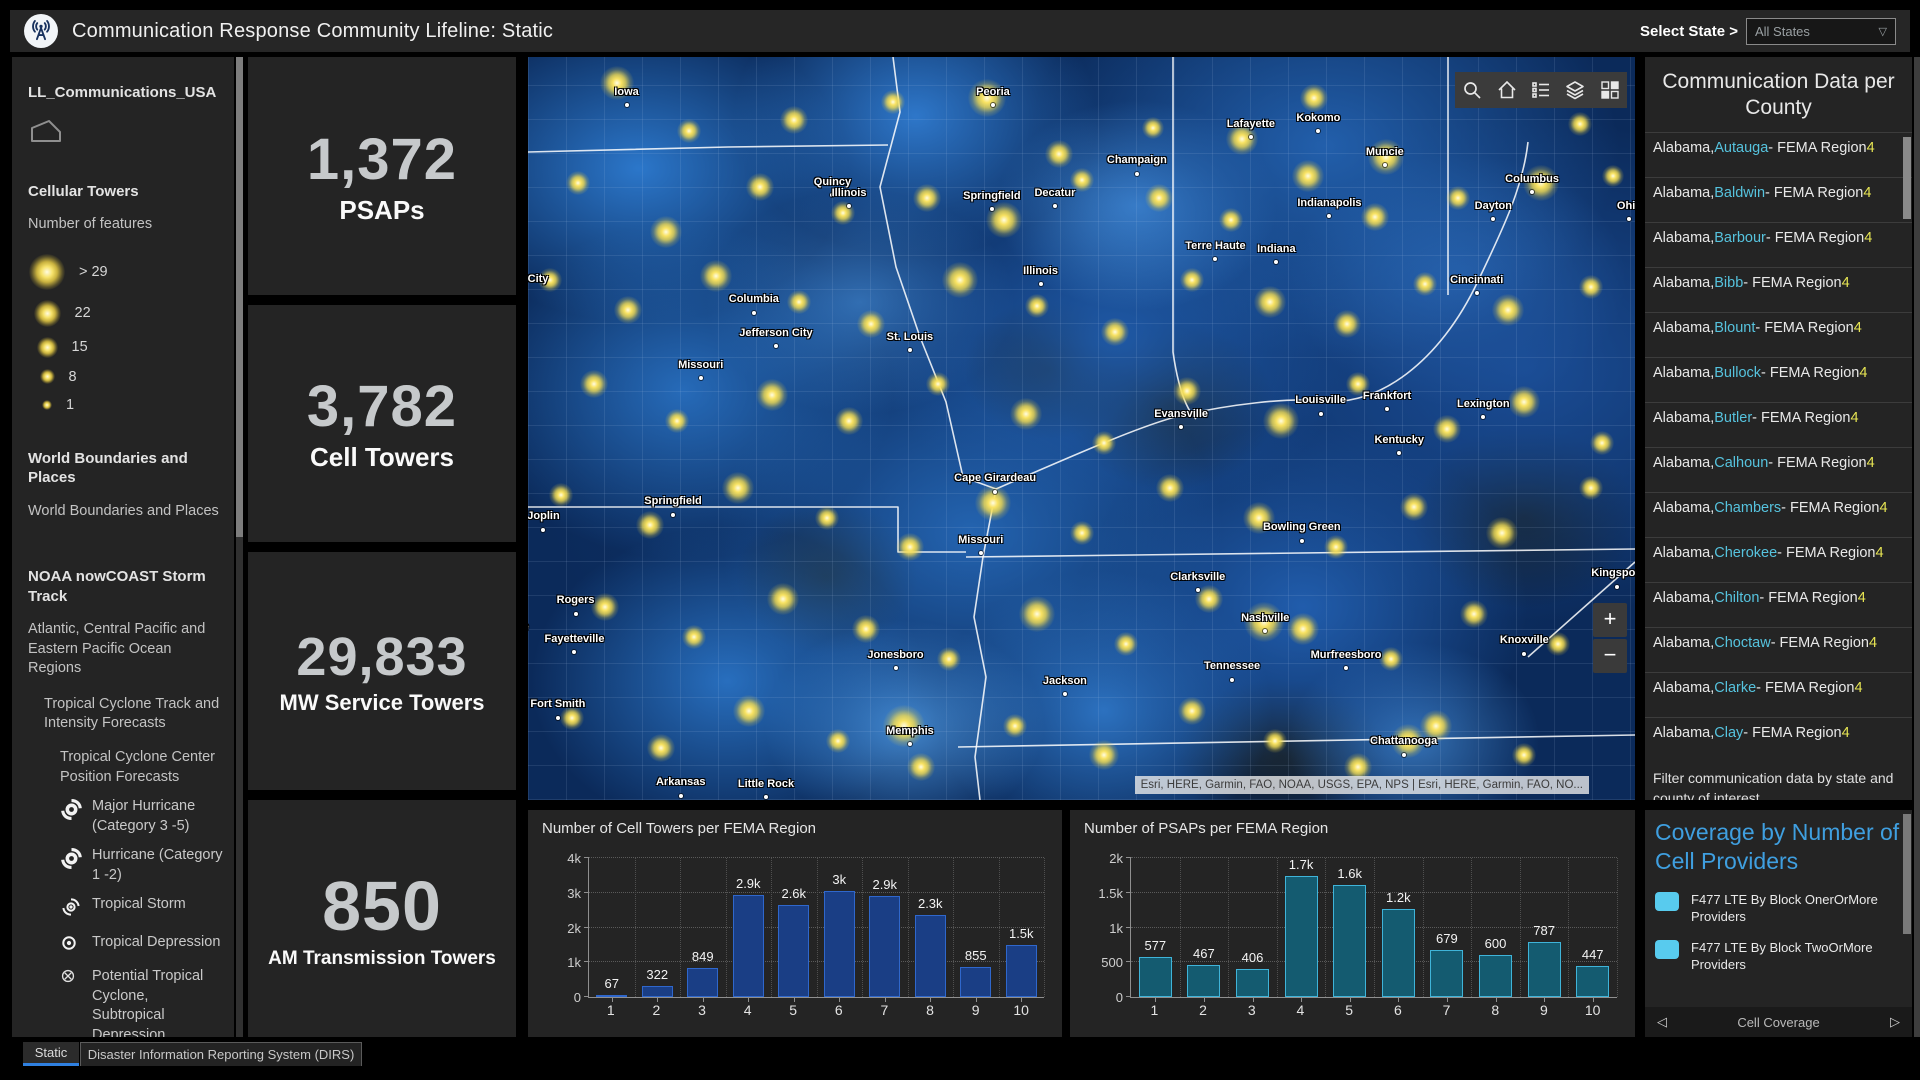 Image resolution: width=1920 pixels, height=1080 pixels. What do you see at coordinates (1610, 620) in the screenshot?
I see `zoom-in-button: +` at bounding box center [1610, 620].